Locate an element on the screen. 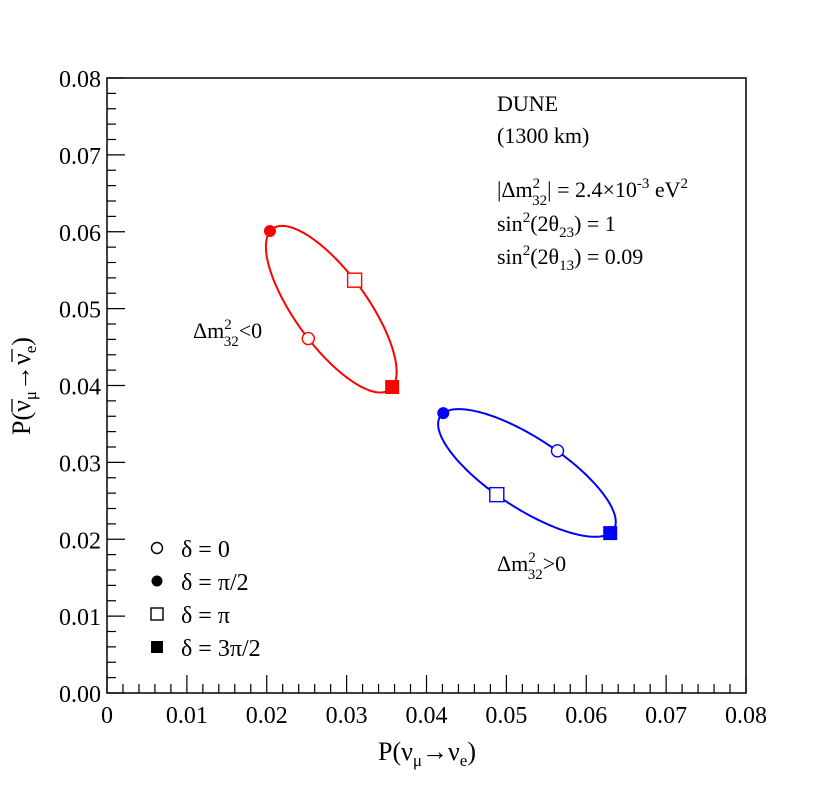 Image resolution: width=830 pixels, height=797 pixels. legend: δ = 0 δ = π/2 δ = π δ = 3π/2 is located at coordinates (205, 599).